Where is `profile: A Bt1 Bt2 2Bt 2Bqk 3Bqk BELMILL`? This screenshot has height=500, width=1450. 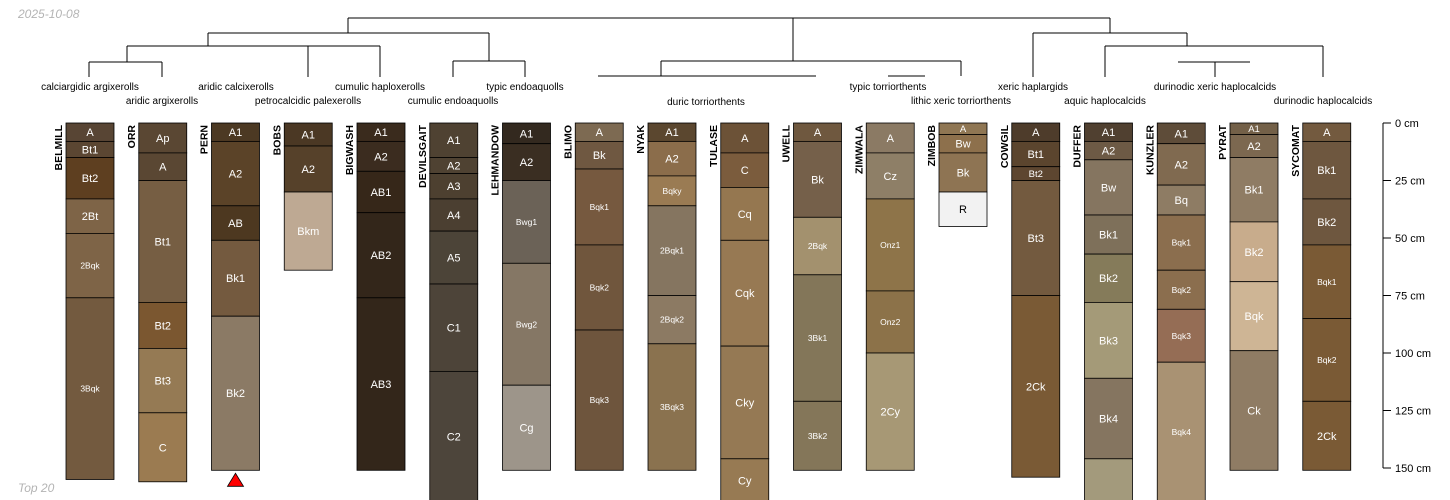
profile: A Bt1 Bt2 2Bt 2Bqk 3Bqk BELMILL is located at coordinates (84, 301).